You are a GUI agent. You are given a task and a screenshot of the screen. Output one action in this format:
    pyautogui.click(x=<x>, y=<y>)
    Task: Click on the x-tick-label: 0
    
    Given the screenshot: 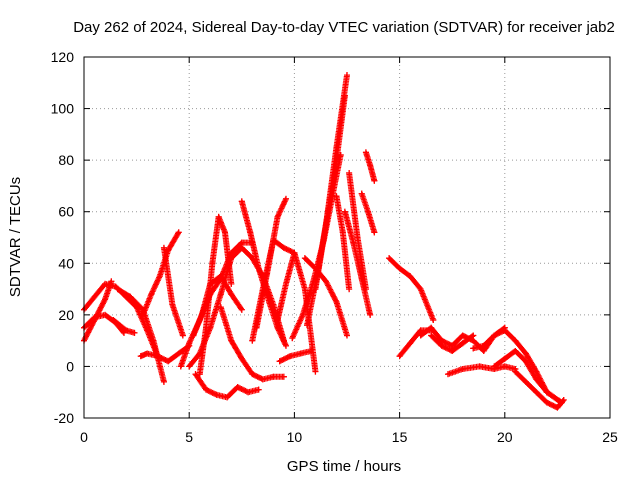 What is the action you would take?
    pyautogui.click(x=84, y=437)
    